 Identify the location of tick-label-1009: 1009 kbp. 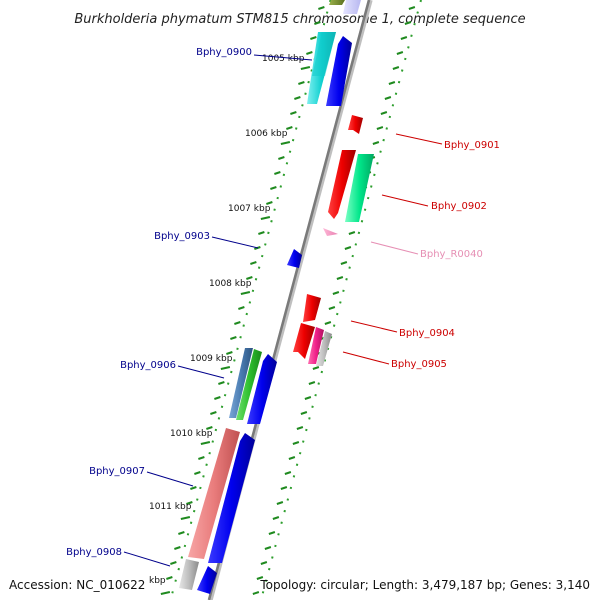
(211, 359).